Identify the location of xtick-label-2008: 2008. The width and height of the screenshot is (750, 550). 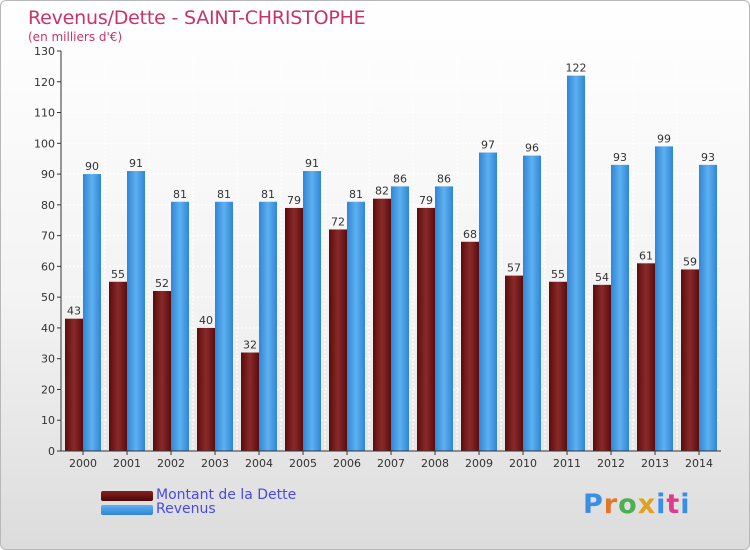
(435, 463).